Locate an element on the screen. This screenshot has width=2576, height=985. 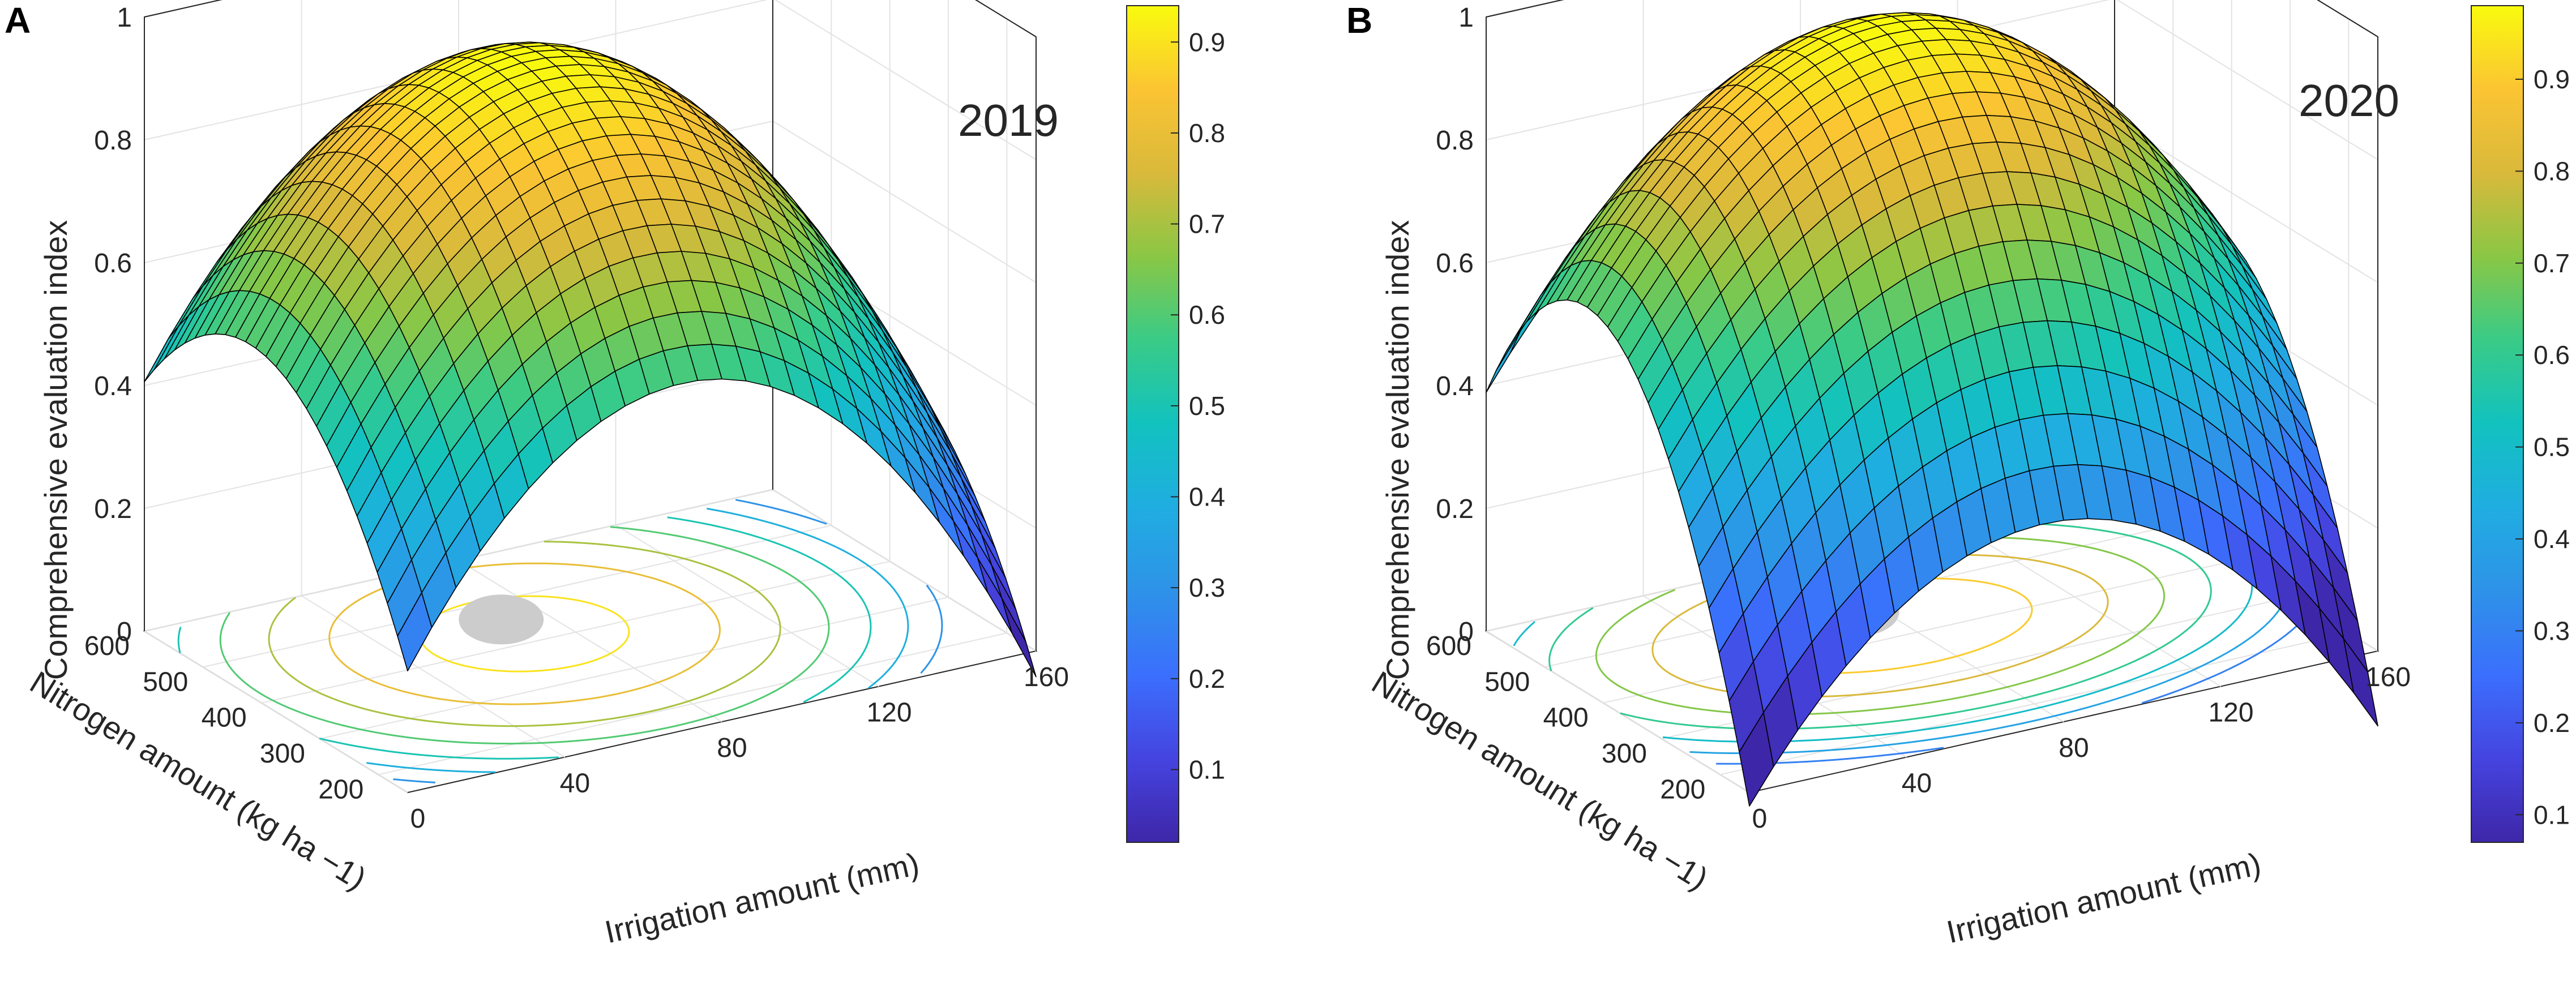
panel-label: A is located at coordinates (18, 20).